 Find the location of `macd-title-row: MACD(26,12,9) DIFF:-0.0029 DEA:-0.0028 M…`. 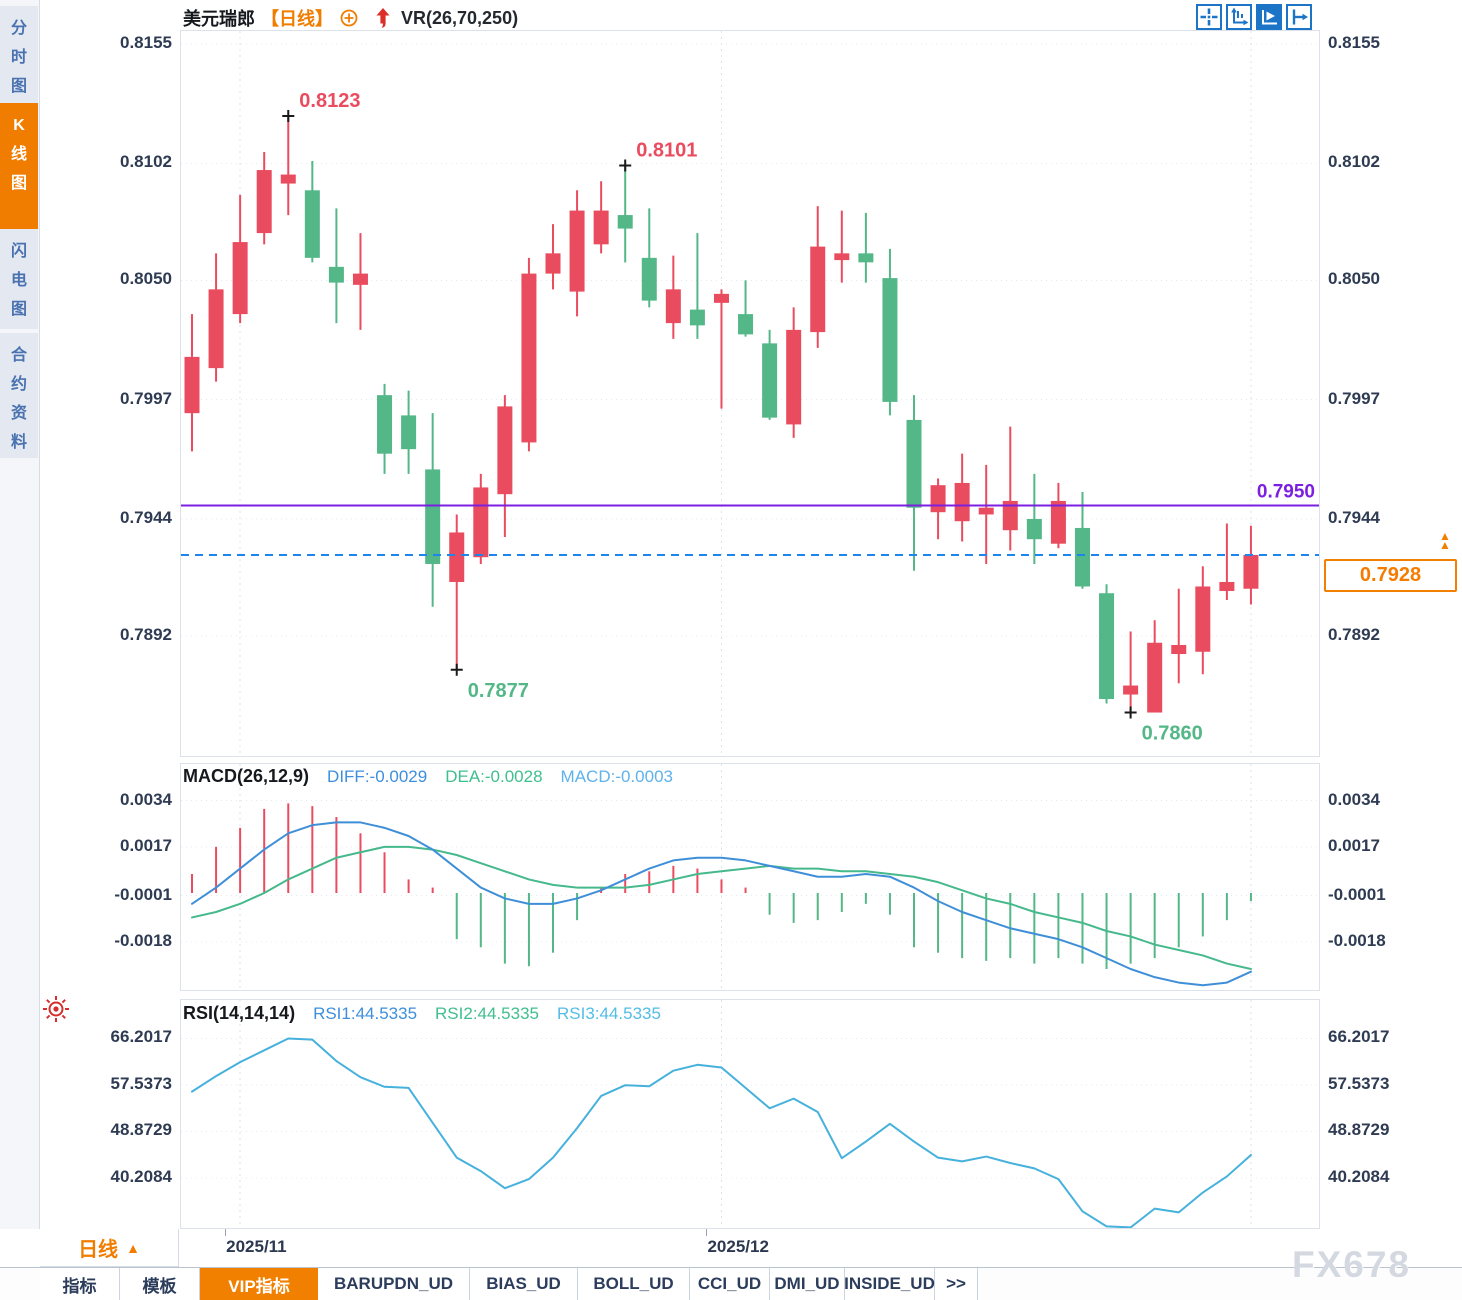

macd-title-row: MACD(26,12,9) DIFF:-0.0029 DEA:-0.0028 M… is located at coordinates (428, 776).